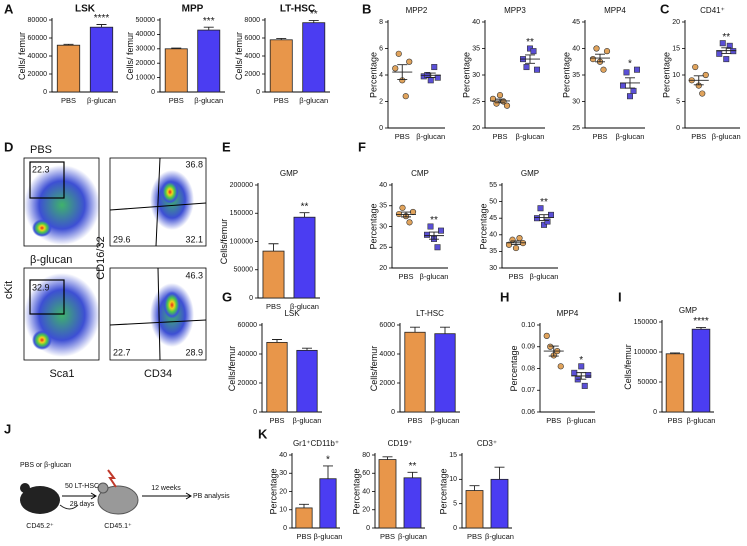 The width and height of the screenshot is (747, 546). What do you see at coordinates (493, 185) in the screenshot?
I see `y-tick-label: 55` at bounding box center [493, 185].